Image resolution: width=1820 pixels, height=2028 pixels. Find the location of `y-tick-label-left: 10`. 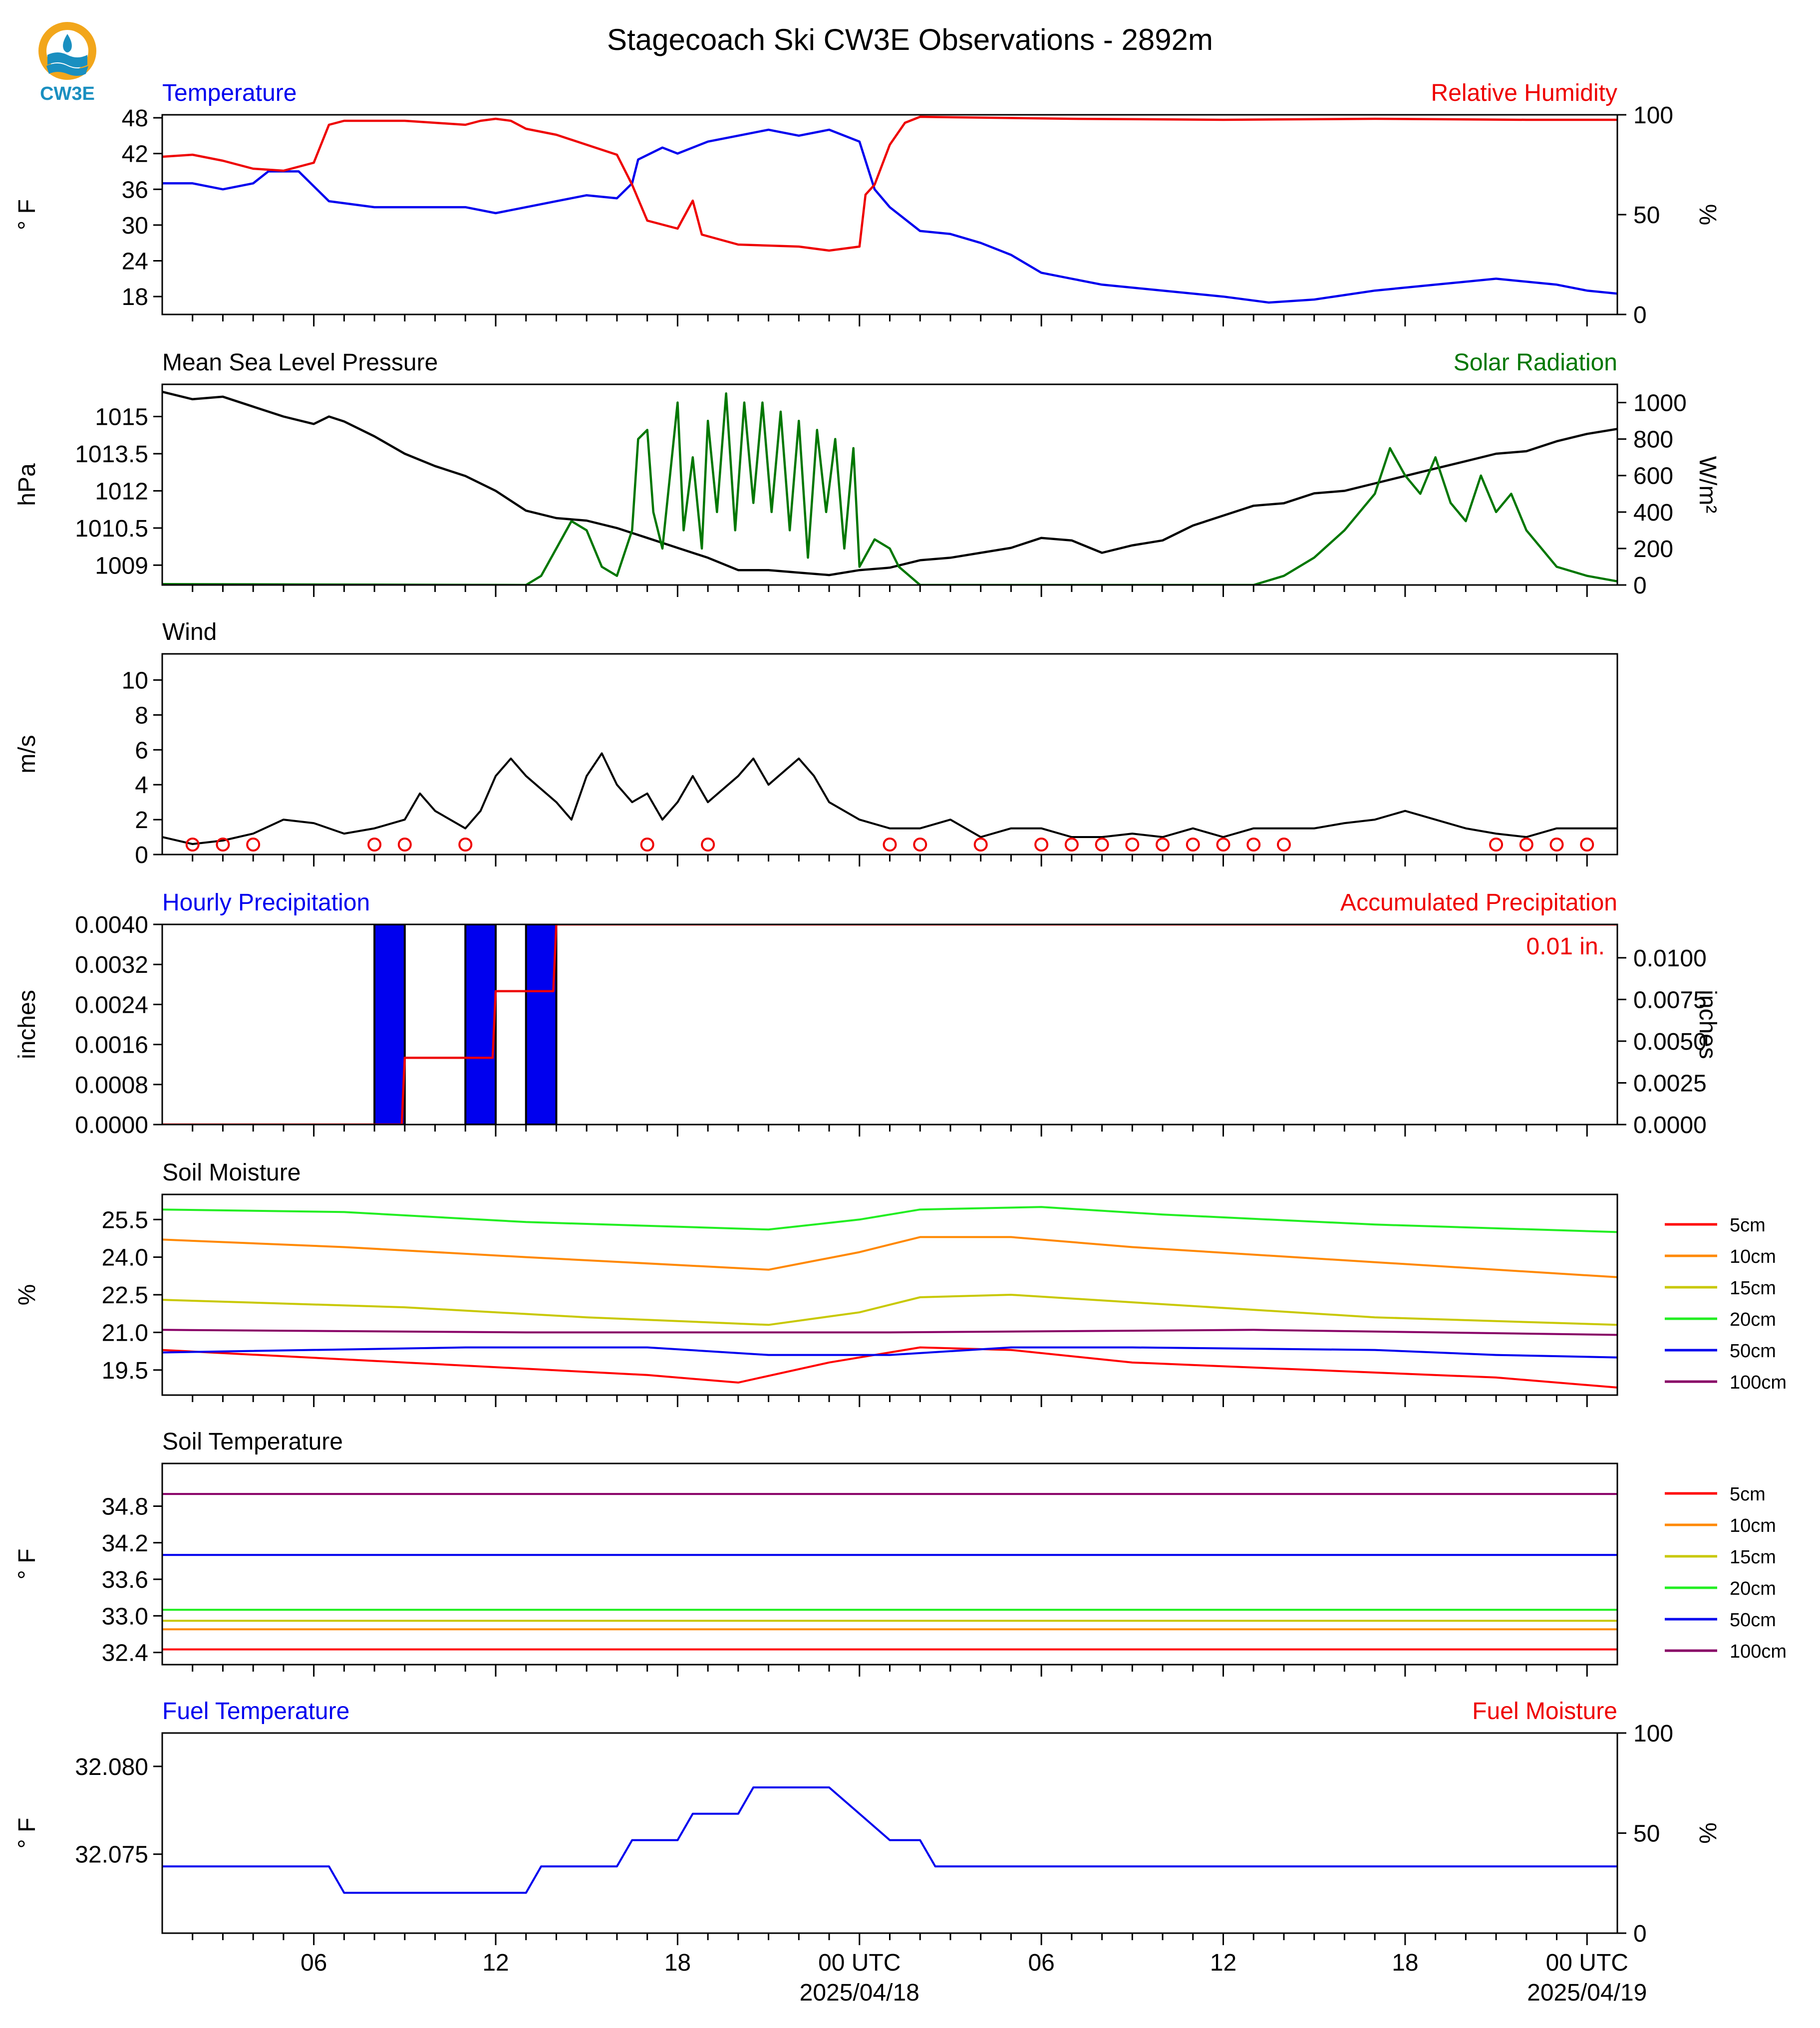

y-tick-label-left: 10 is located at coordinates (135, 680).